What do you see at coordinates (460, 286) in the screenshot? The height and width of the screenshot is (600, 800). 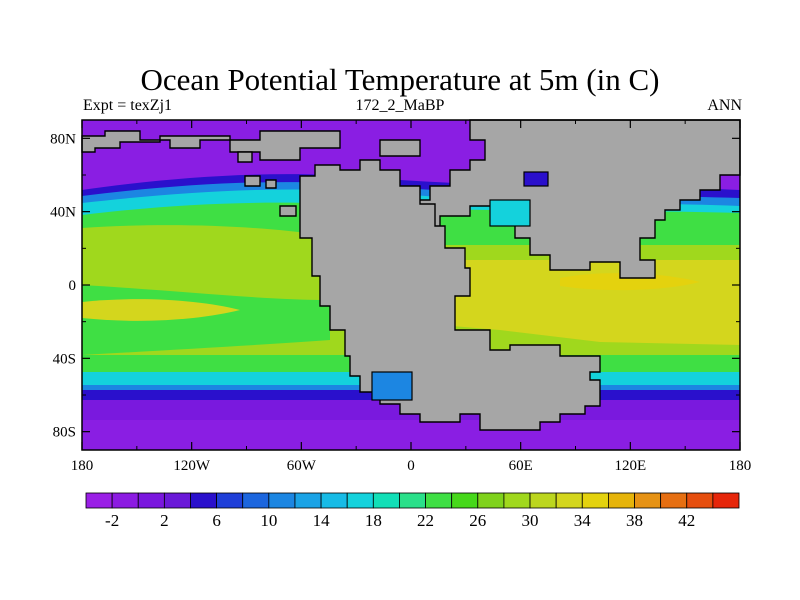 I see `inland-seas` at bounding box center [460, 286].